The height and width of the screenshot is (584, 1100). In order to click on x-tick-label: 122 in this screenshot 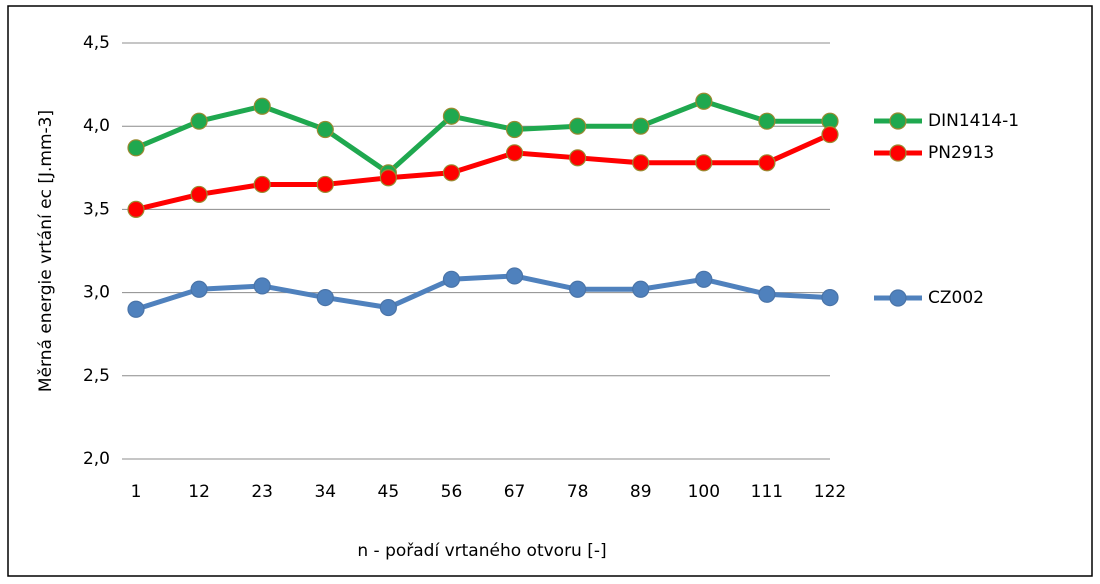, I will do `click(830, 492)`.